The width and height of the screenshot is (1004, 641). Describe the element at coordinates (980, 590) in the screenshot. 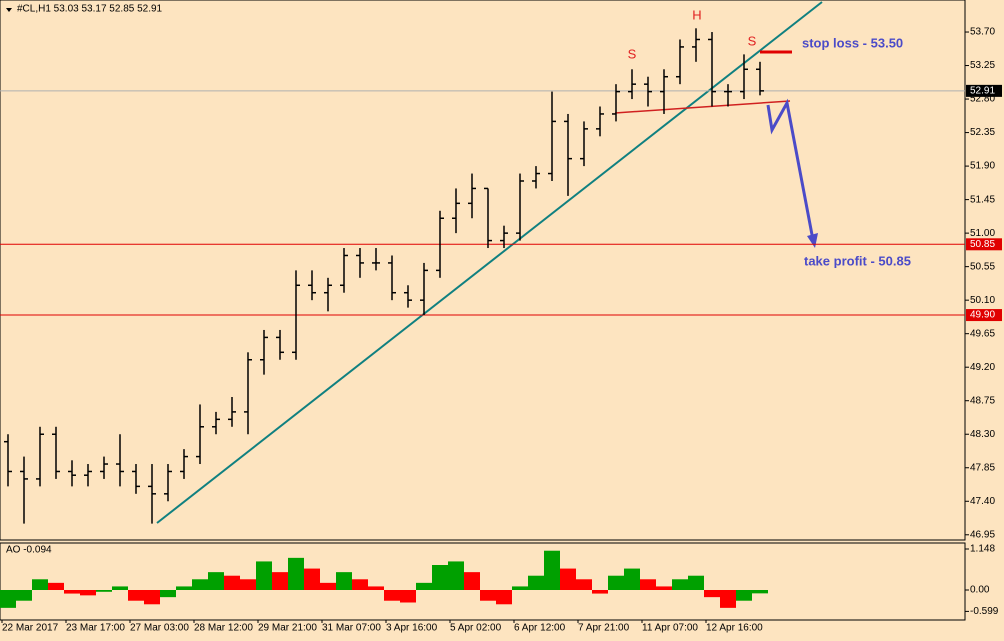

I see `y-tick-label: 0.00` at that location.